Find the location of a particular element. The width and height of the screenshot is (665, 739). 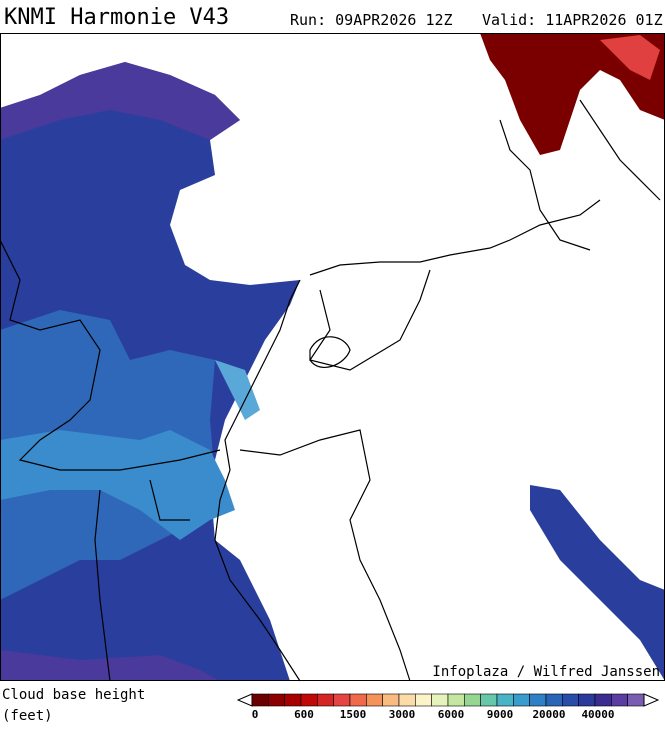

colorbar-tick-label: 6000 is located at coordinates (451, 714).